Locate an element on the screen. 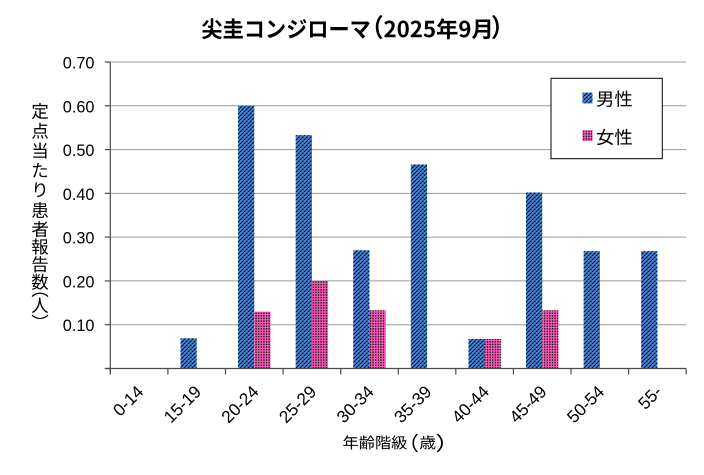 Image resolution: width=704 pixels, height=475 pixels. svg-text: 0.50 is located at coordinates (79, 151).